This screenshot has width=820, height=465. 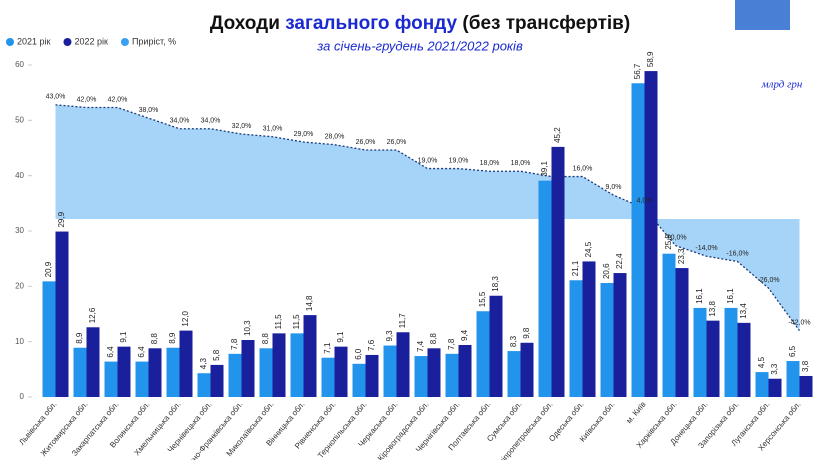 What do you see at coordinates (712, 309) in the screenshot?
I see `bar-value-label: 13,8` at bounding box center [712, 309].